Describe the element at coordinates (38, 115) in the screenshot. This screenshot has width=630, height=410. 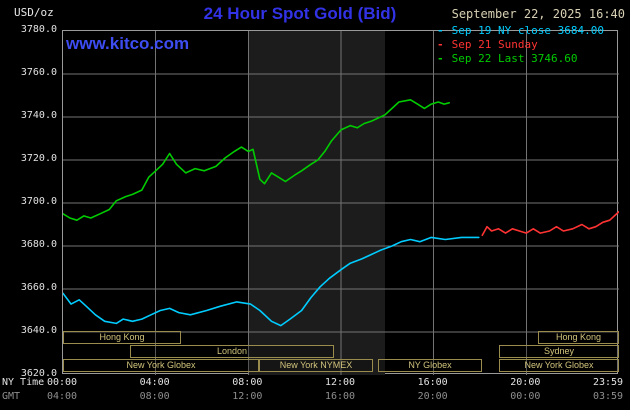
I see `y-tick-label: 3740.0` at that location.